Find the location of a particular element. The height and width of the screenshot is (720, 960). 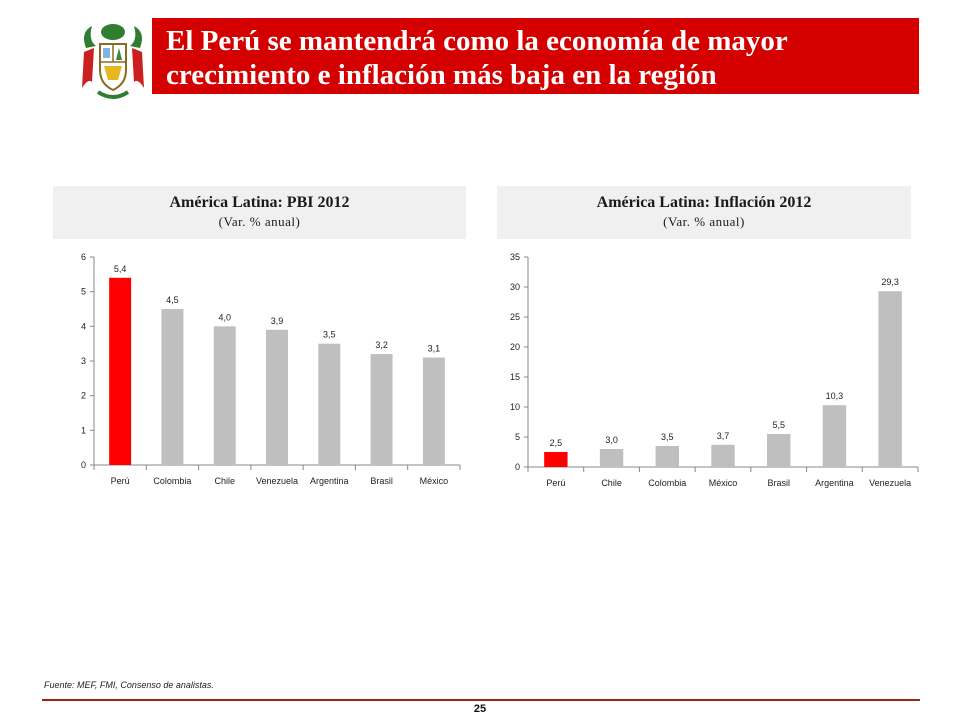

y-tick-label: 25 is located at coordinates (515, 317).